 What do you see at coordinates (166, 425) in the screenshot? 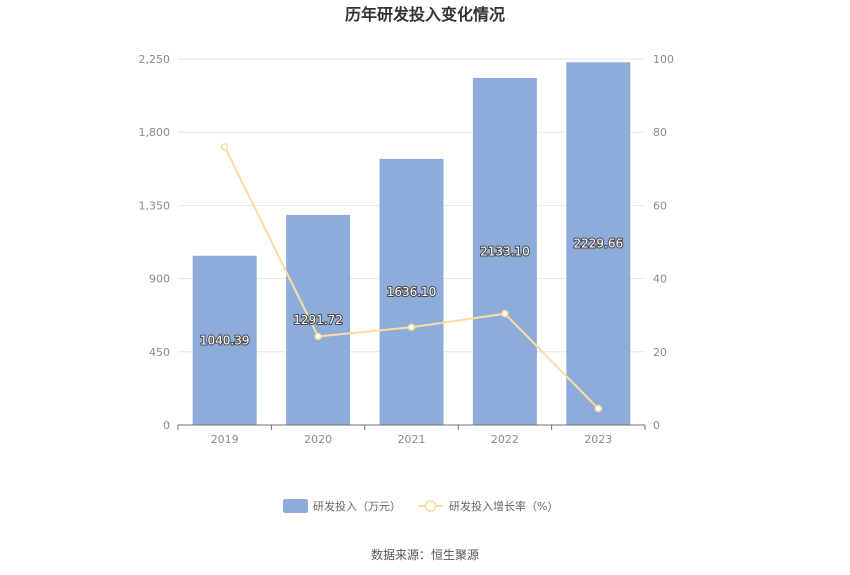
I see `y-left-tick-label: 0` at bounding box center [166, 425].